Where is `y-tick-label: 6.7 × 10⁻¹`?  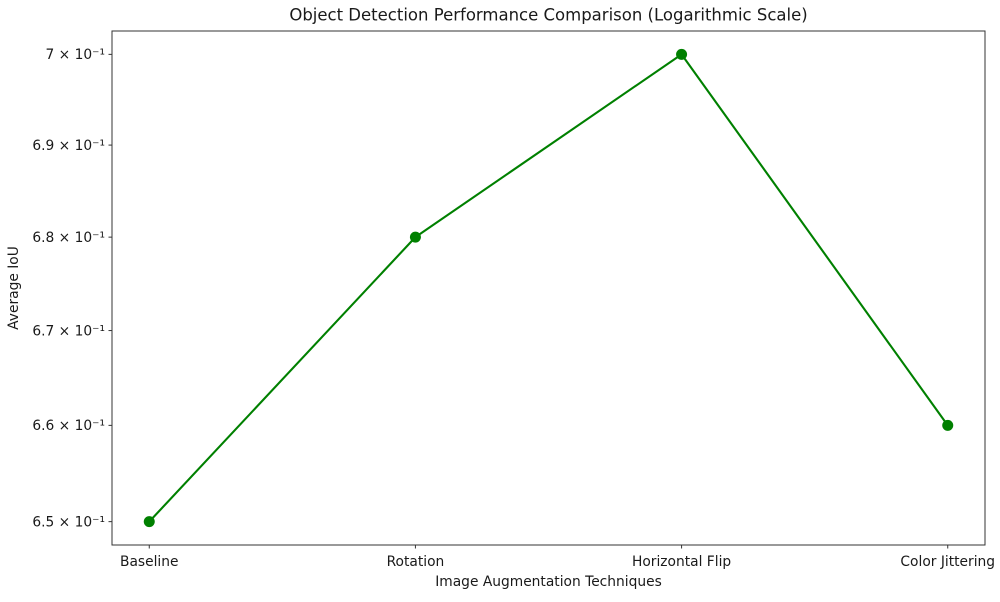
y-tick-label: 6.7 × 10⁻¹ is located at coordinates (68, 331).